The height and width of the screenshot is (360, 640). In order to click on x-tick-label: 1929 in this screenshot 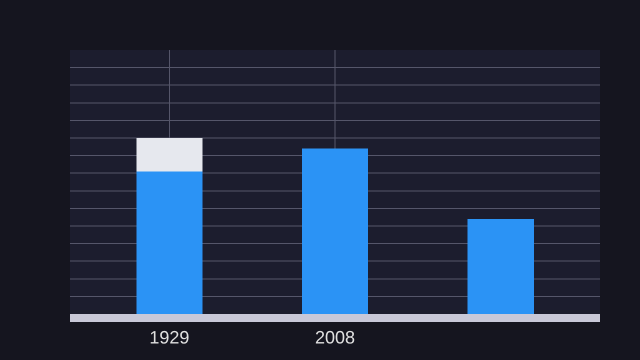, I will do `click(169, 338)`.